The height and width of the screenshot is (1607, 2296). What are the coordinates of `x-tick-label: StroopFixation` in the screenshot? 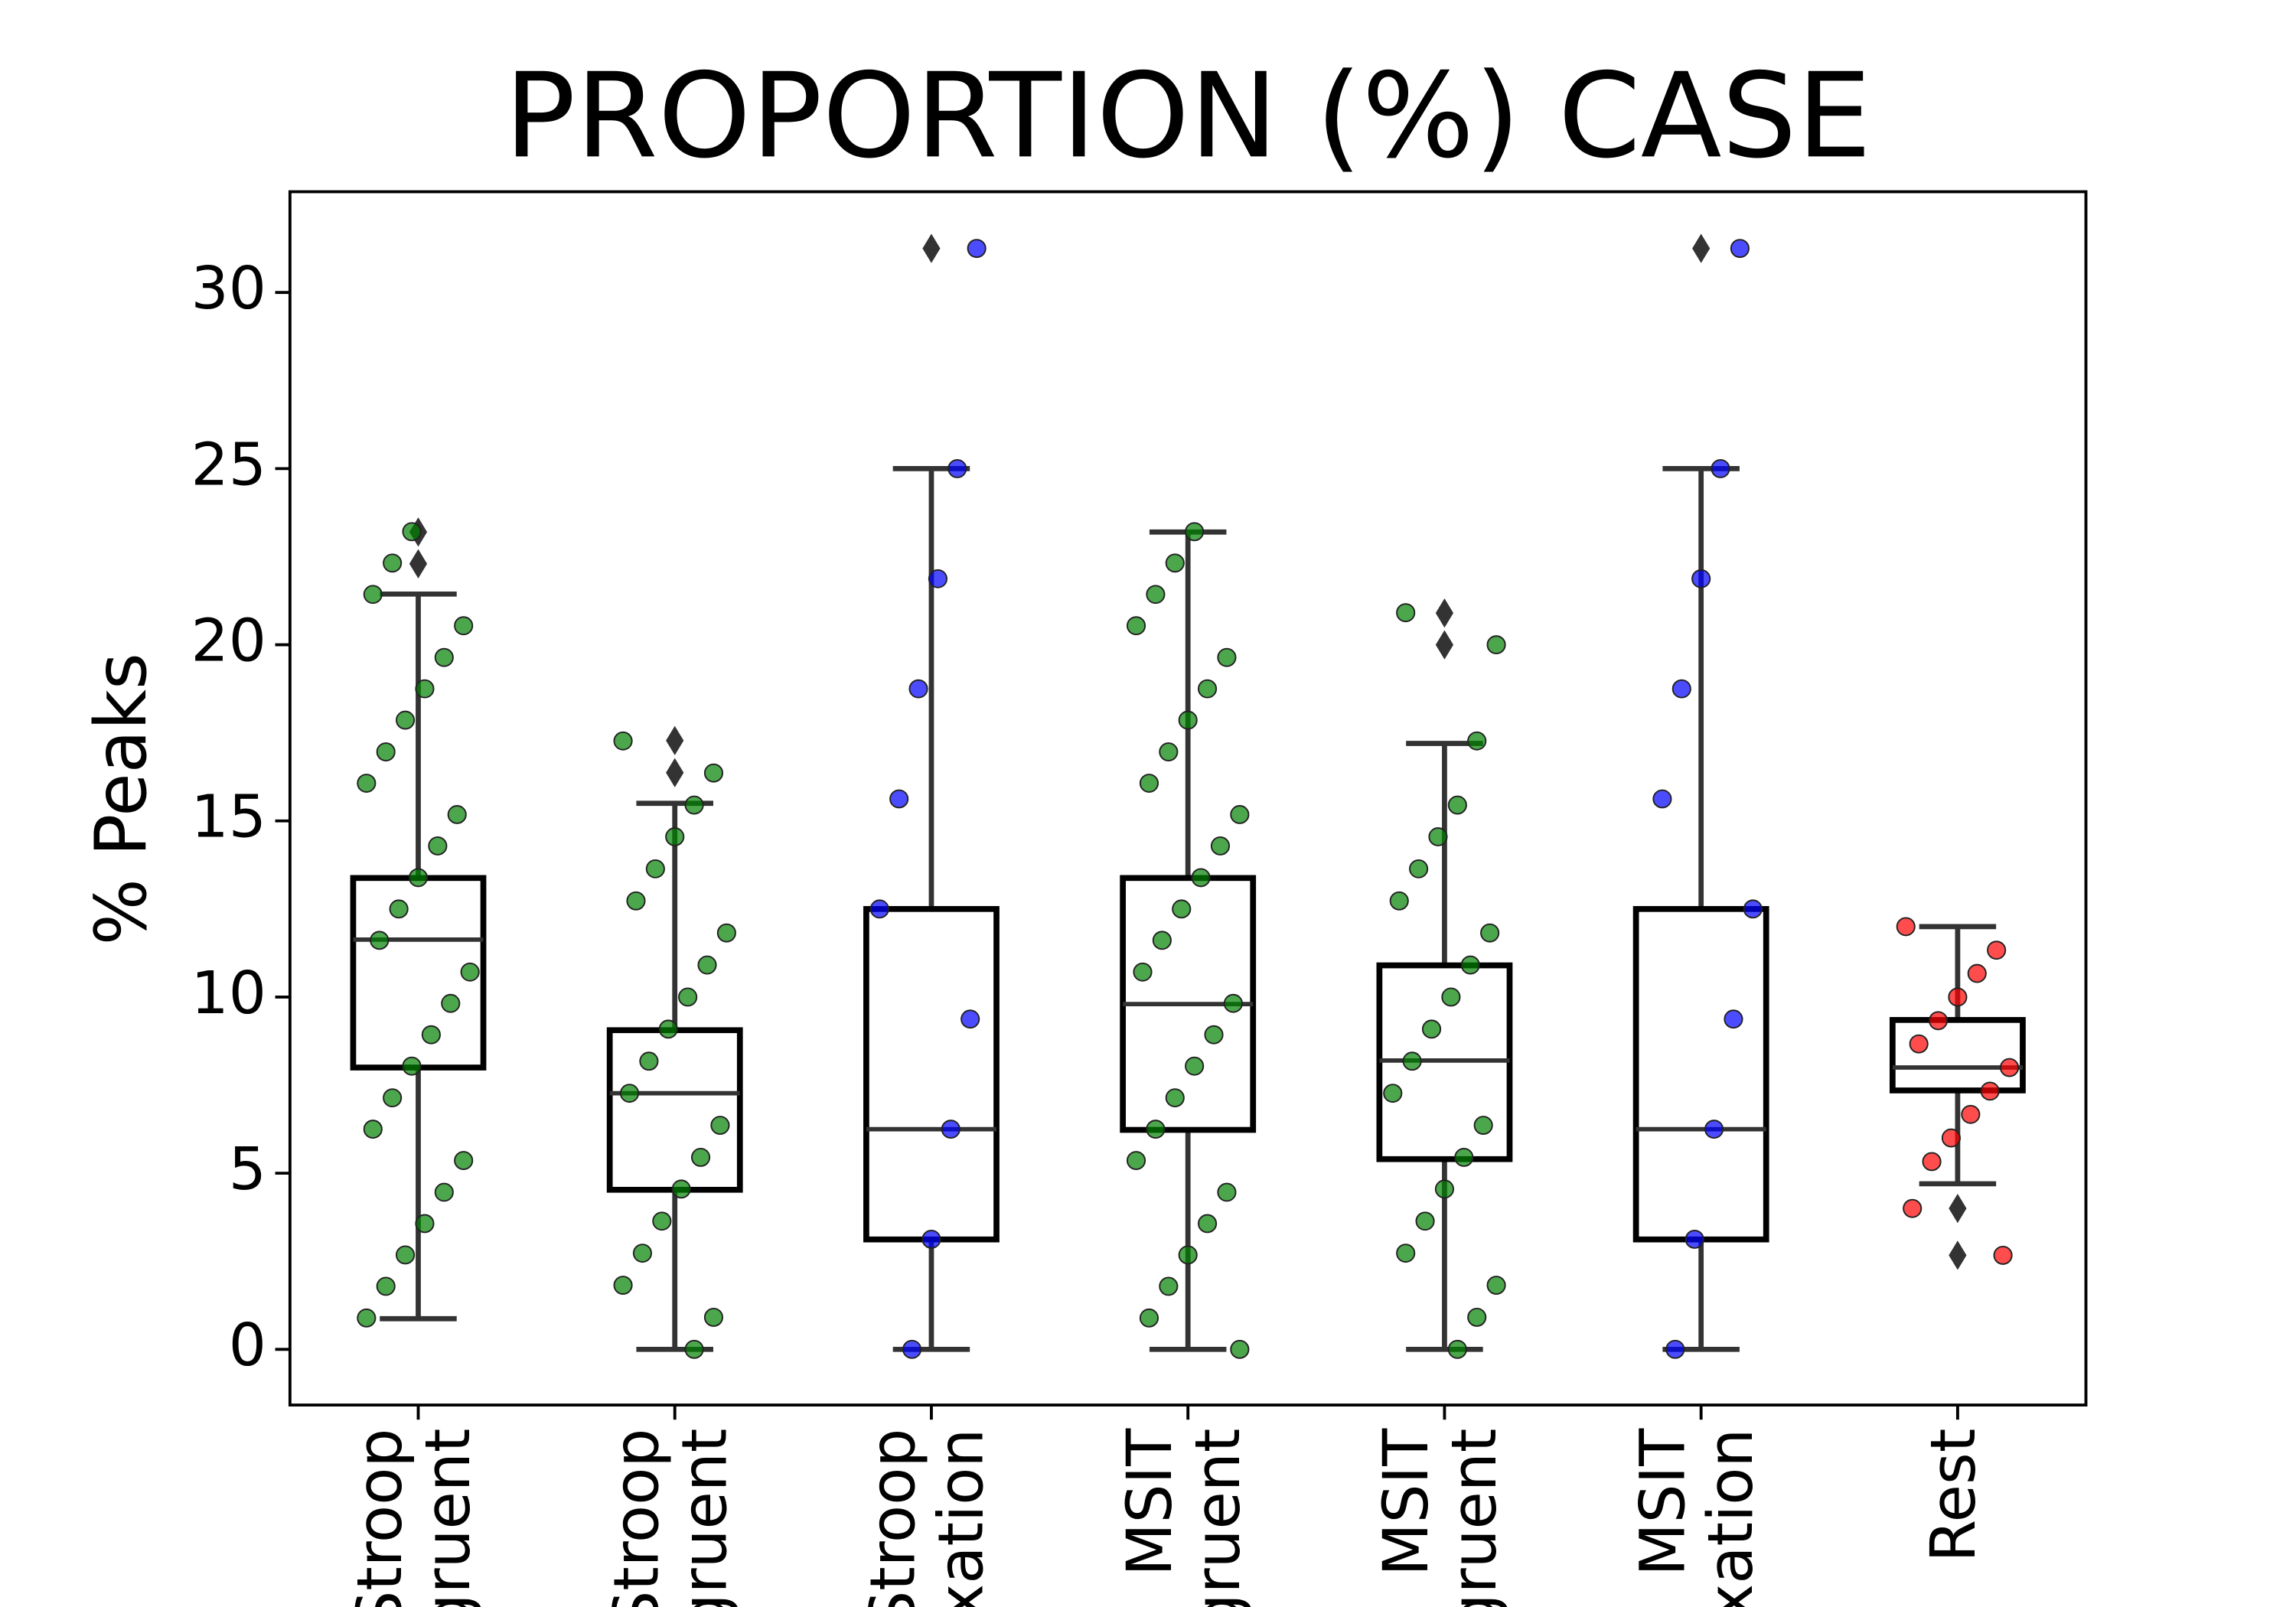 It's located at (927, 1518).